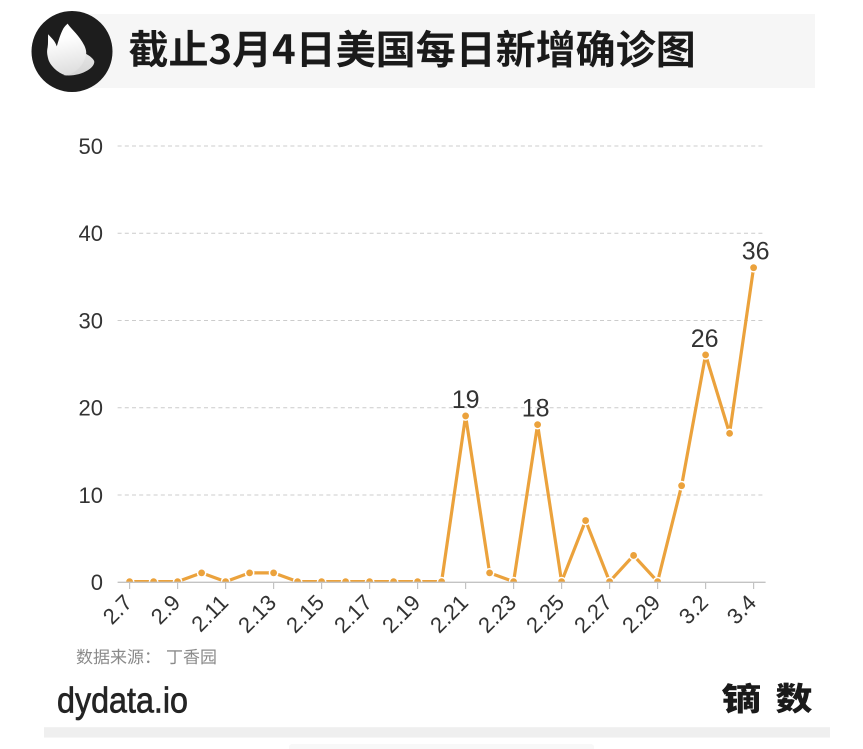 The height and width of the screenshot is (749, 863). What do you see at coordinates (91, 146) in the screenshot?
I see `svg-text: 50` at bounding box center [91, 146].